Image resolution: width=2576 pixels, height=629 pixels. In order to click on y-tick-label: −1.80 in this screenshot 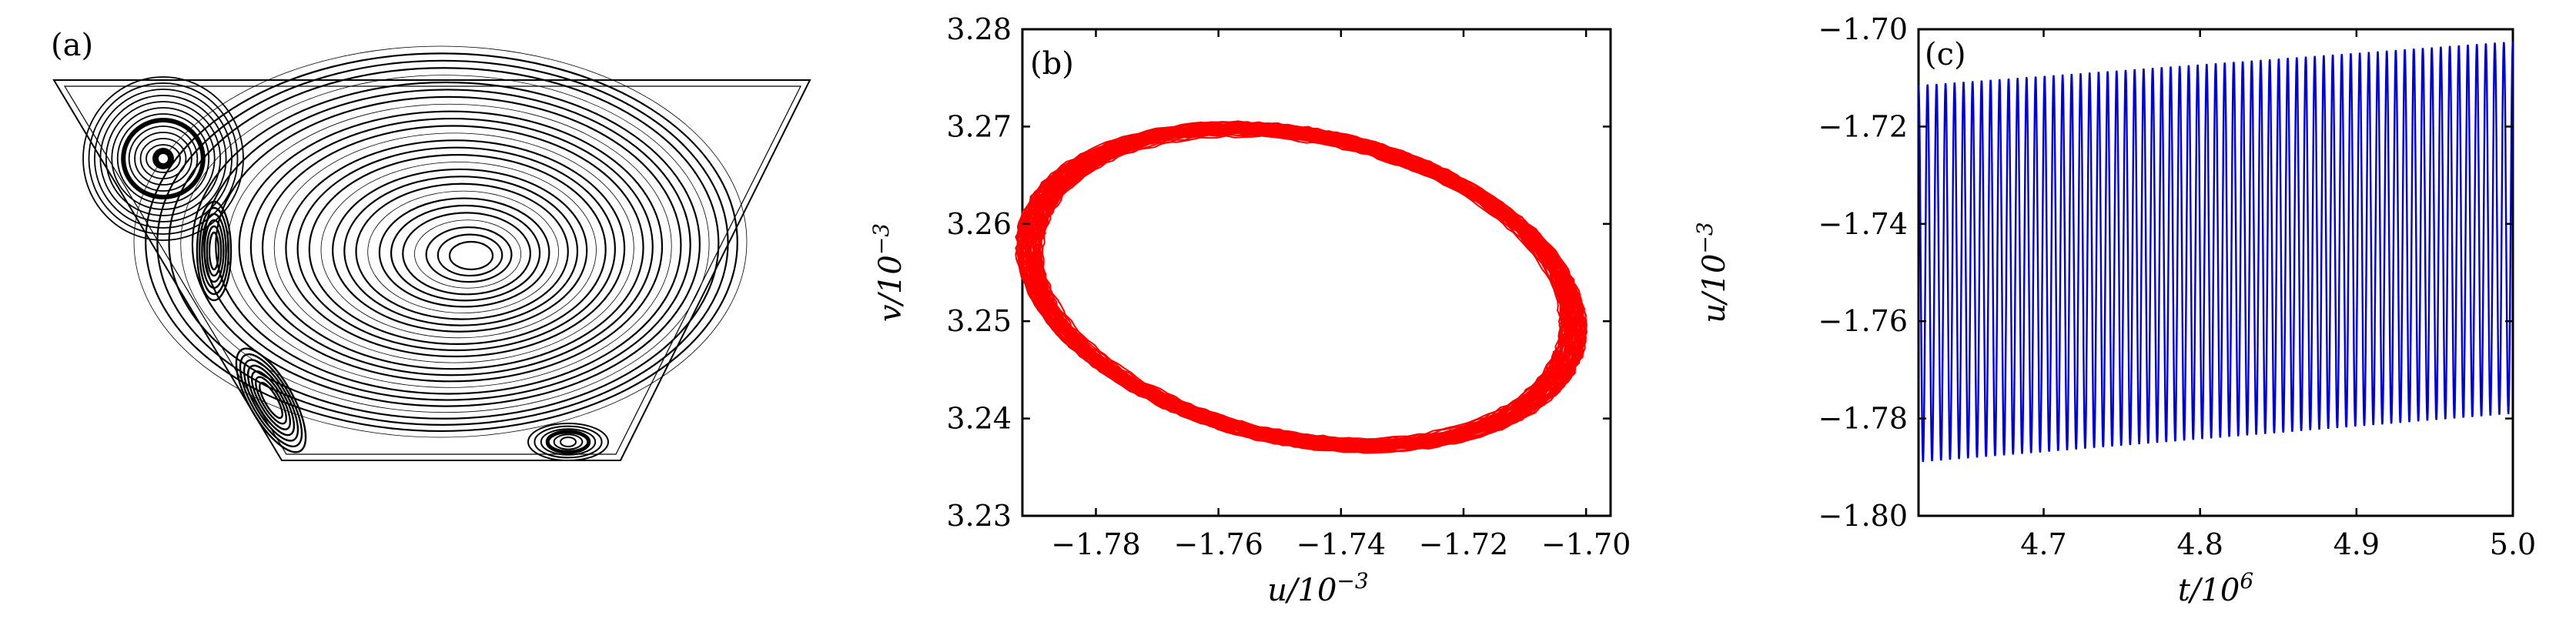, I will do `click(1863, 516)`.